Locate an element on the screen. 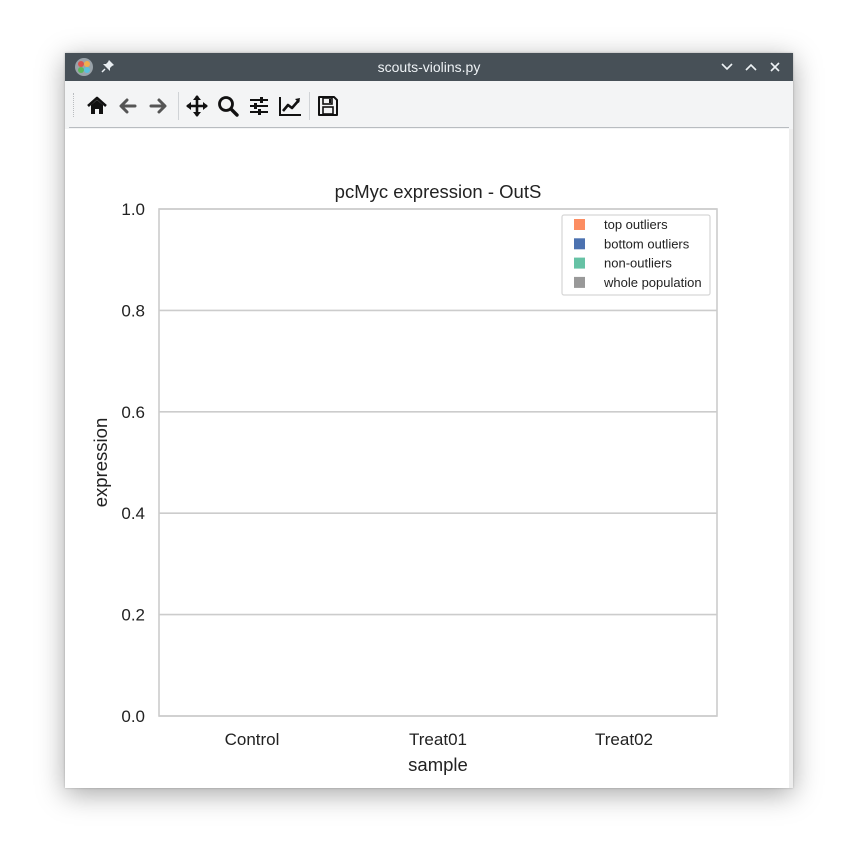  window-title: scouts-violins.py is located at coordinates (429, 67).